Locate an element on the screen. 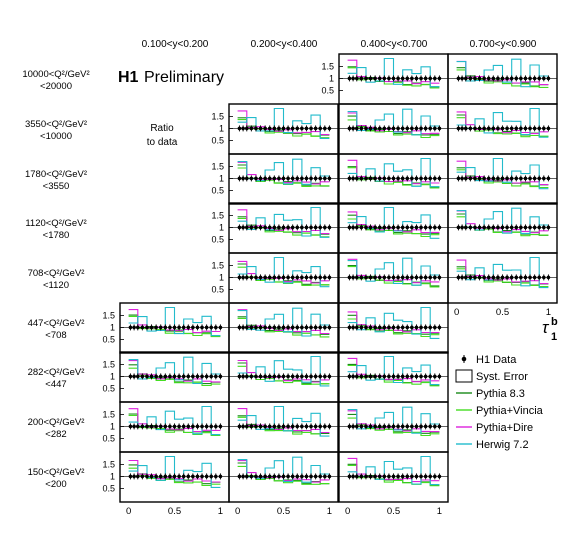 Image resolution: width=567 pixels, height=556 pixels. ratio-label-line1: Ratio is located at coordinates (162, 128).